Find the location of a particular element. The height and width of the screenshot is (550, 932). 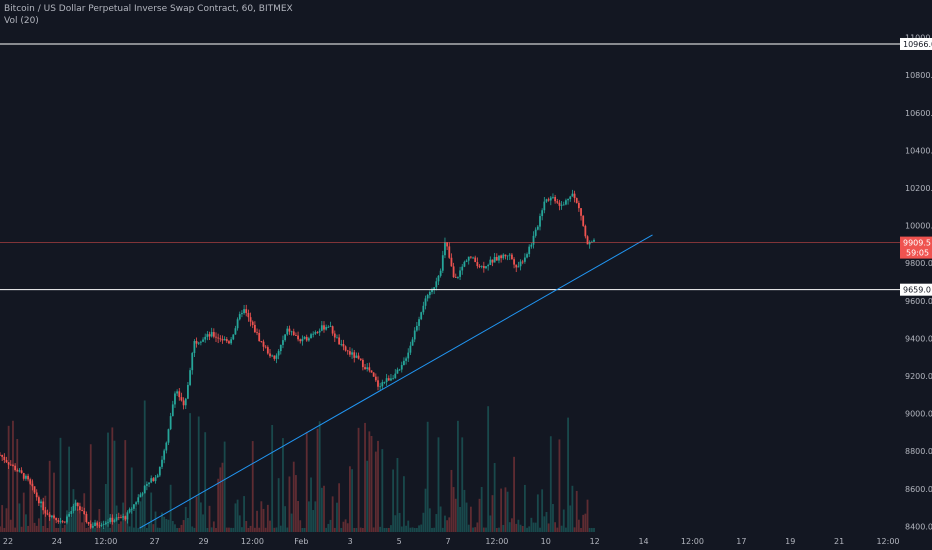

price-tick-label: 8400.0 is located at coordinates (918, 526).